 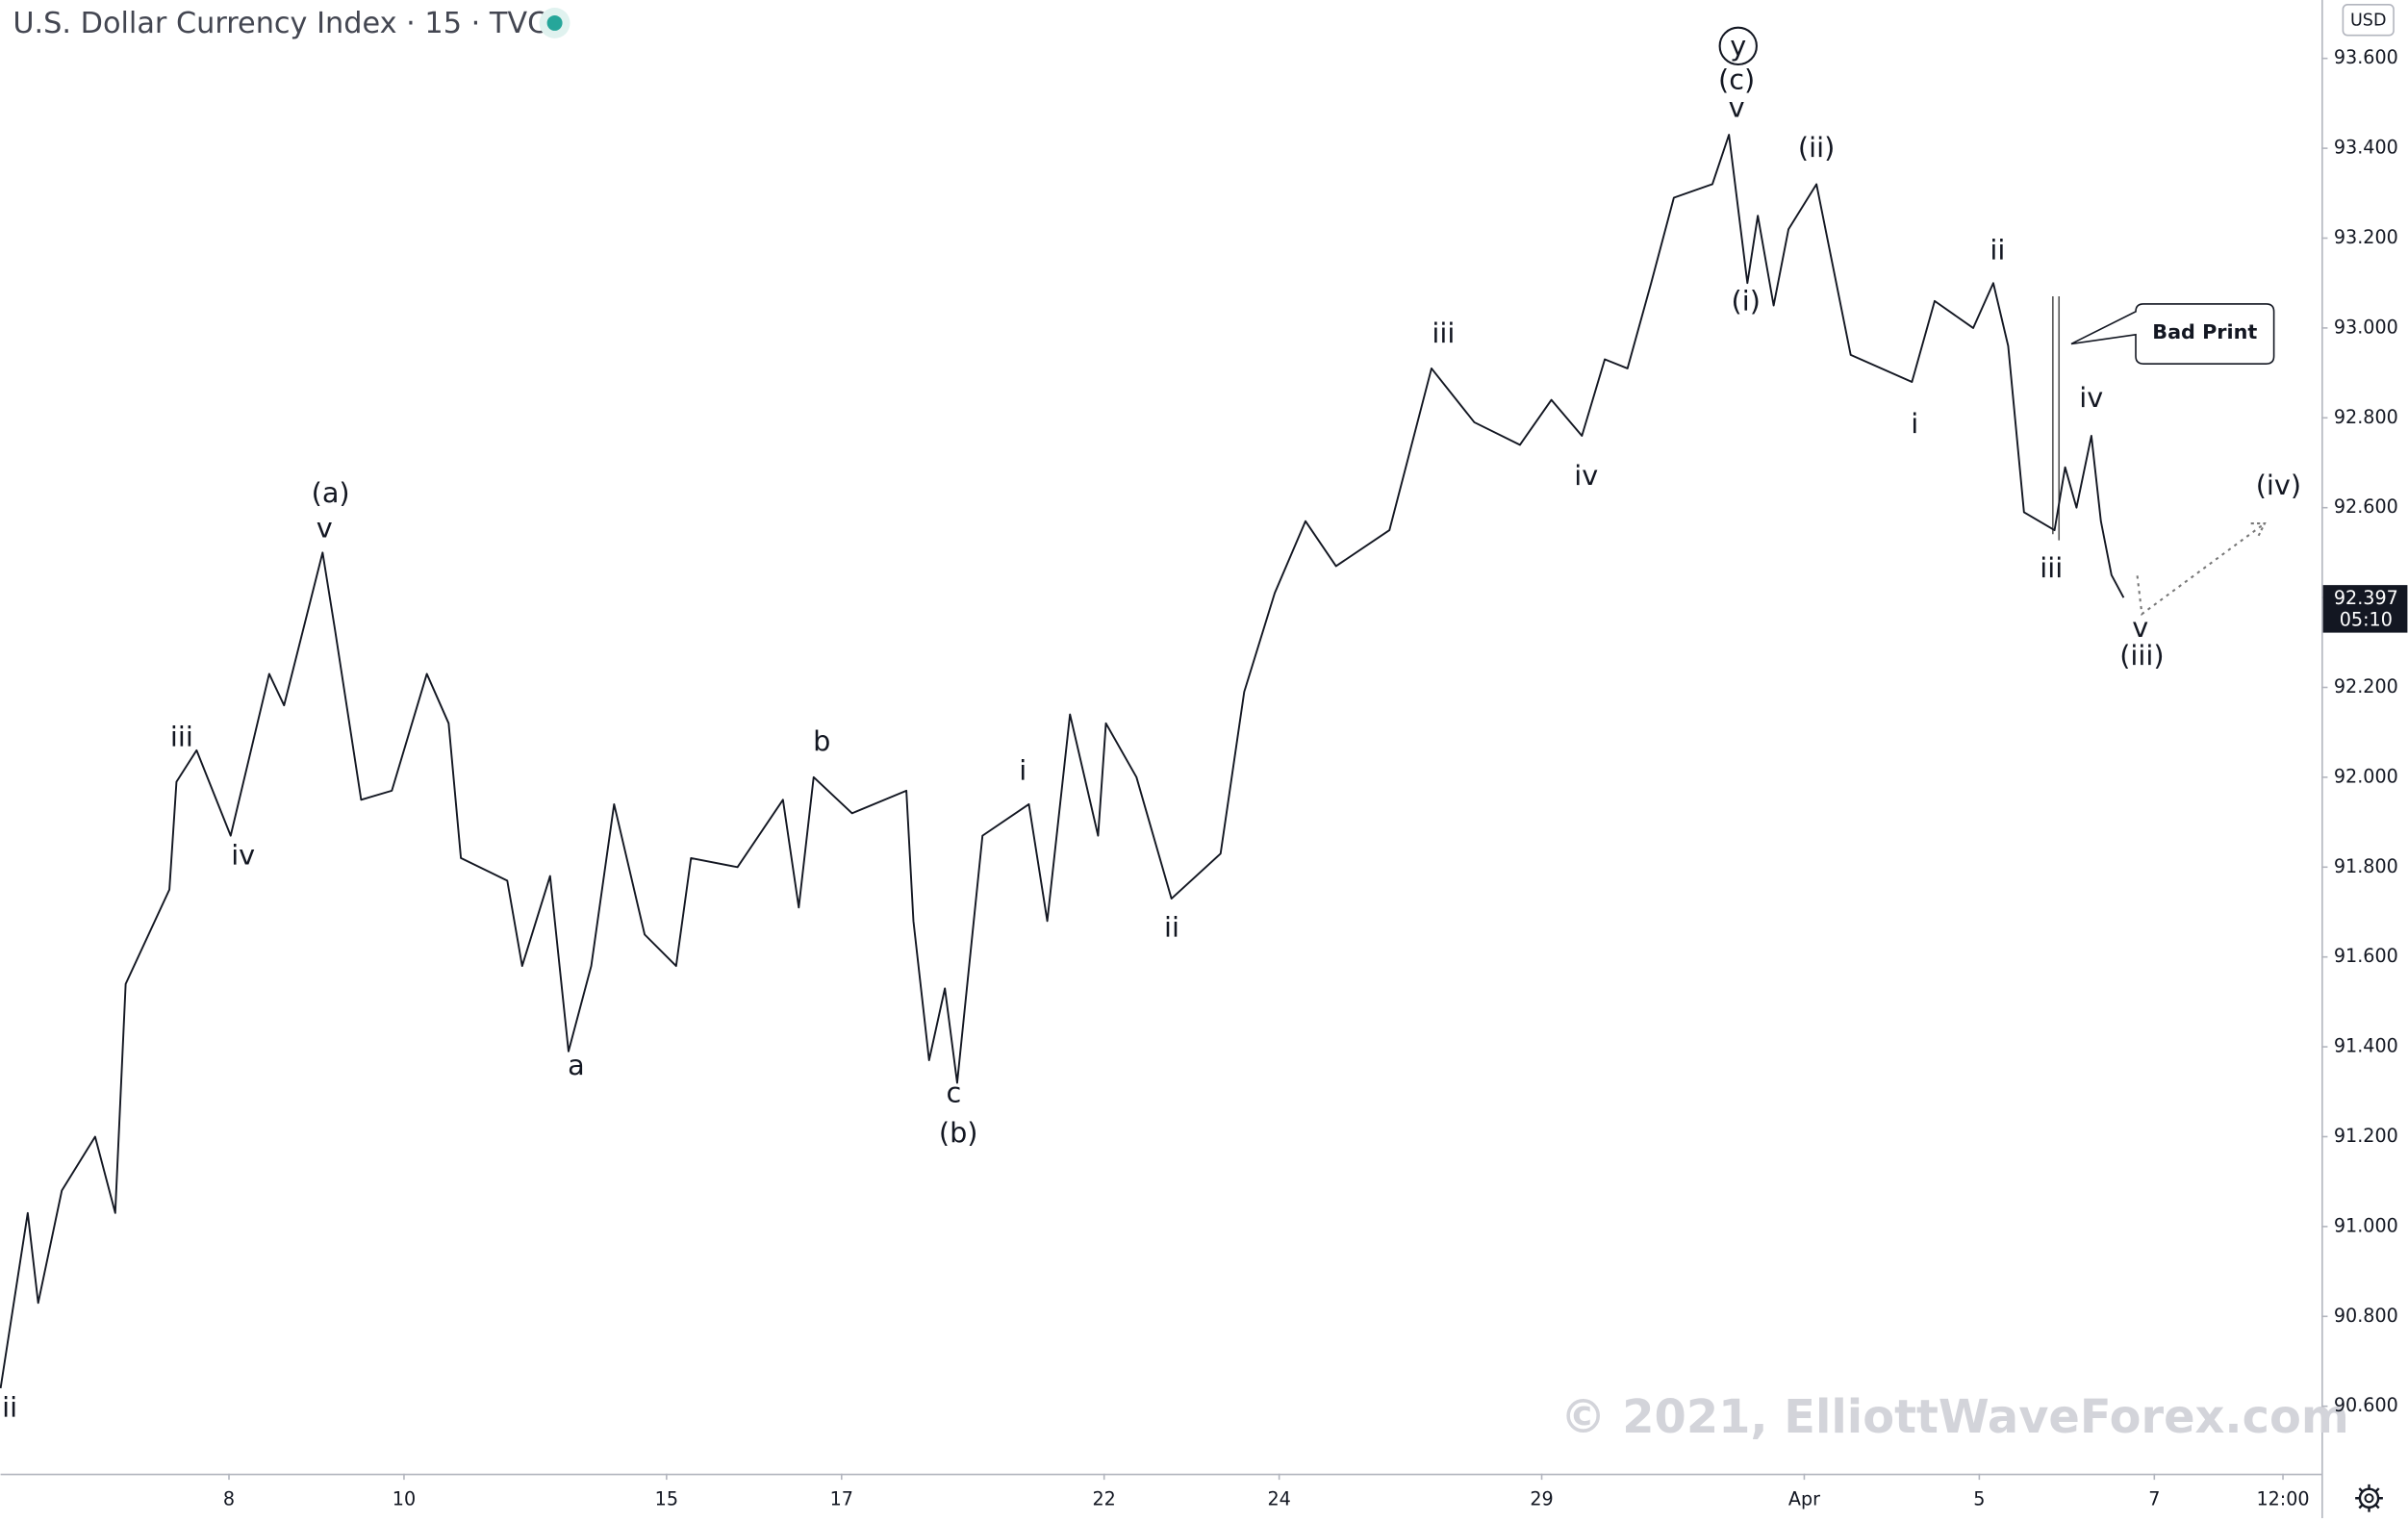 What do you see at coordinates (954, 1093) in the screenshot?
I see `wave-label: c` at bounding box center [954, 1093].